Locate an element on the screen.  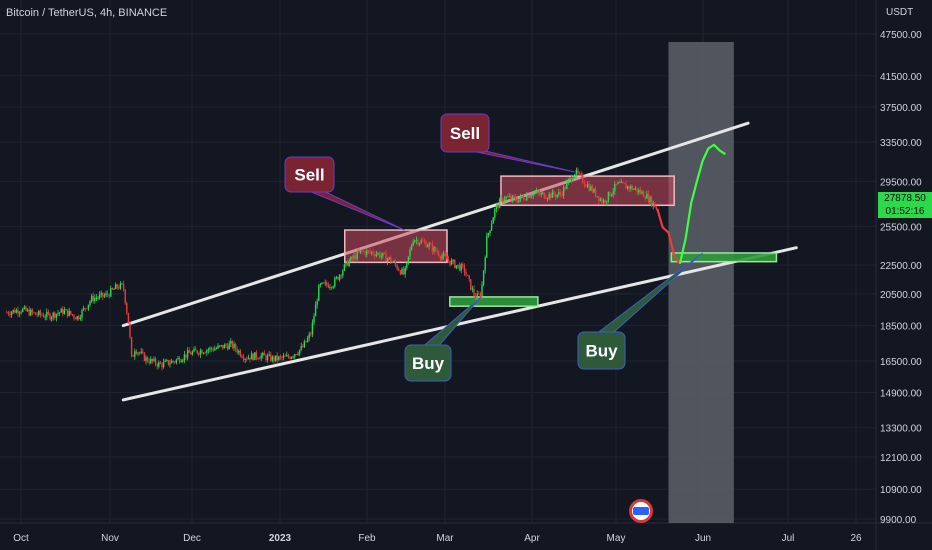
x-tick-label: Feb is located at coordinates (367, 538).